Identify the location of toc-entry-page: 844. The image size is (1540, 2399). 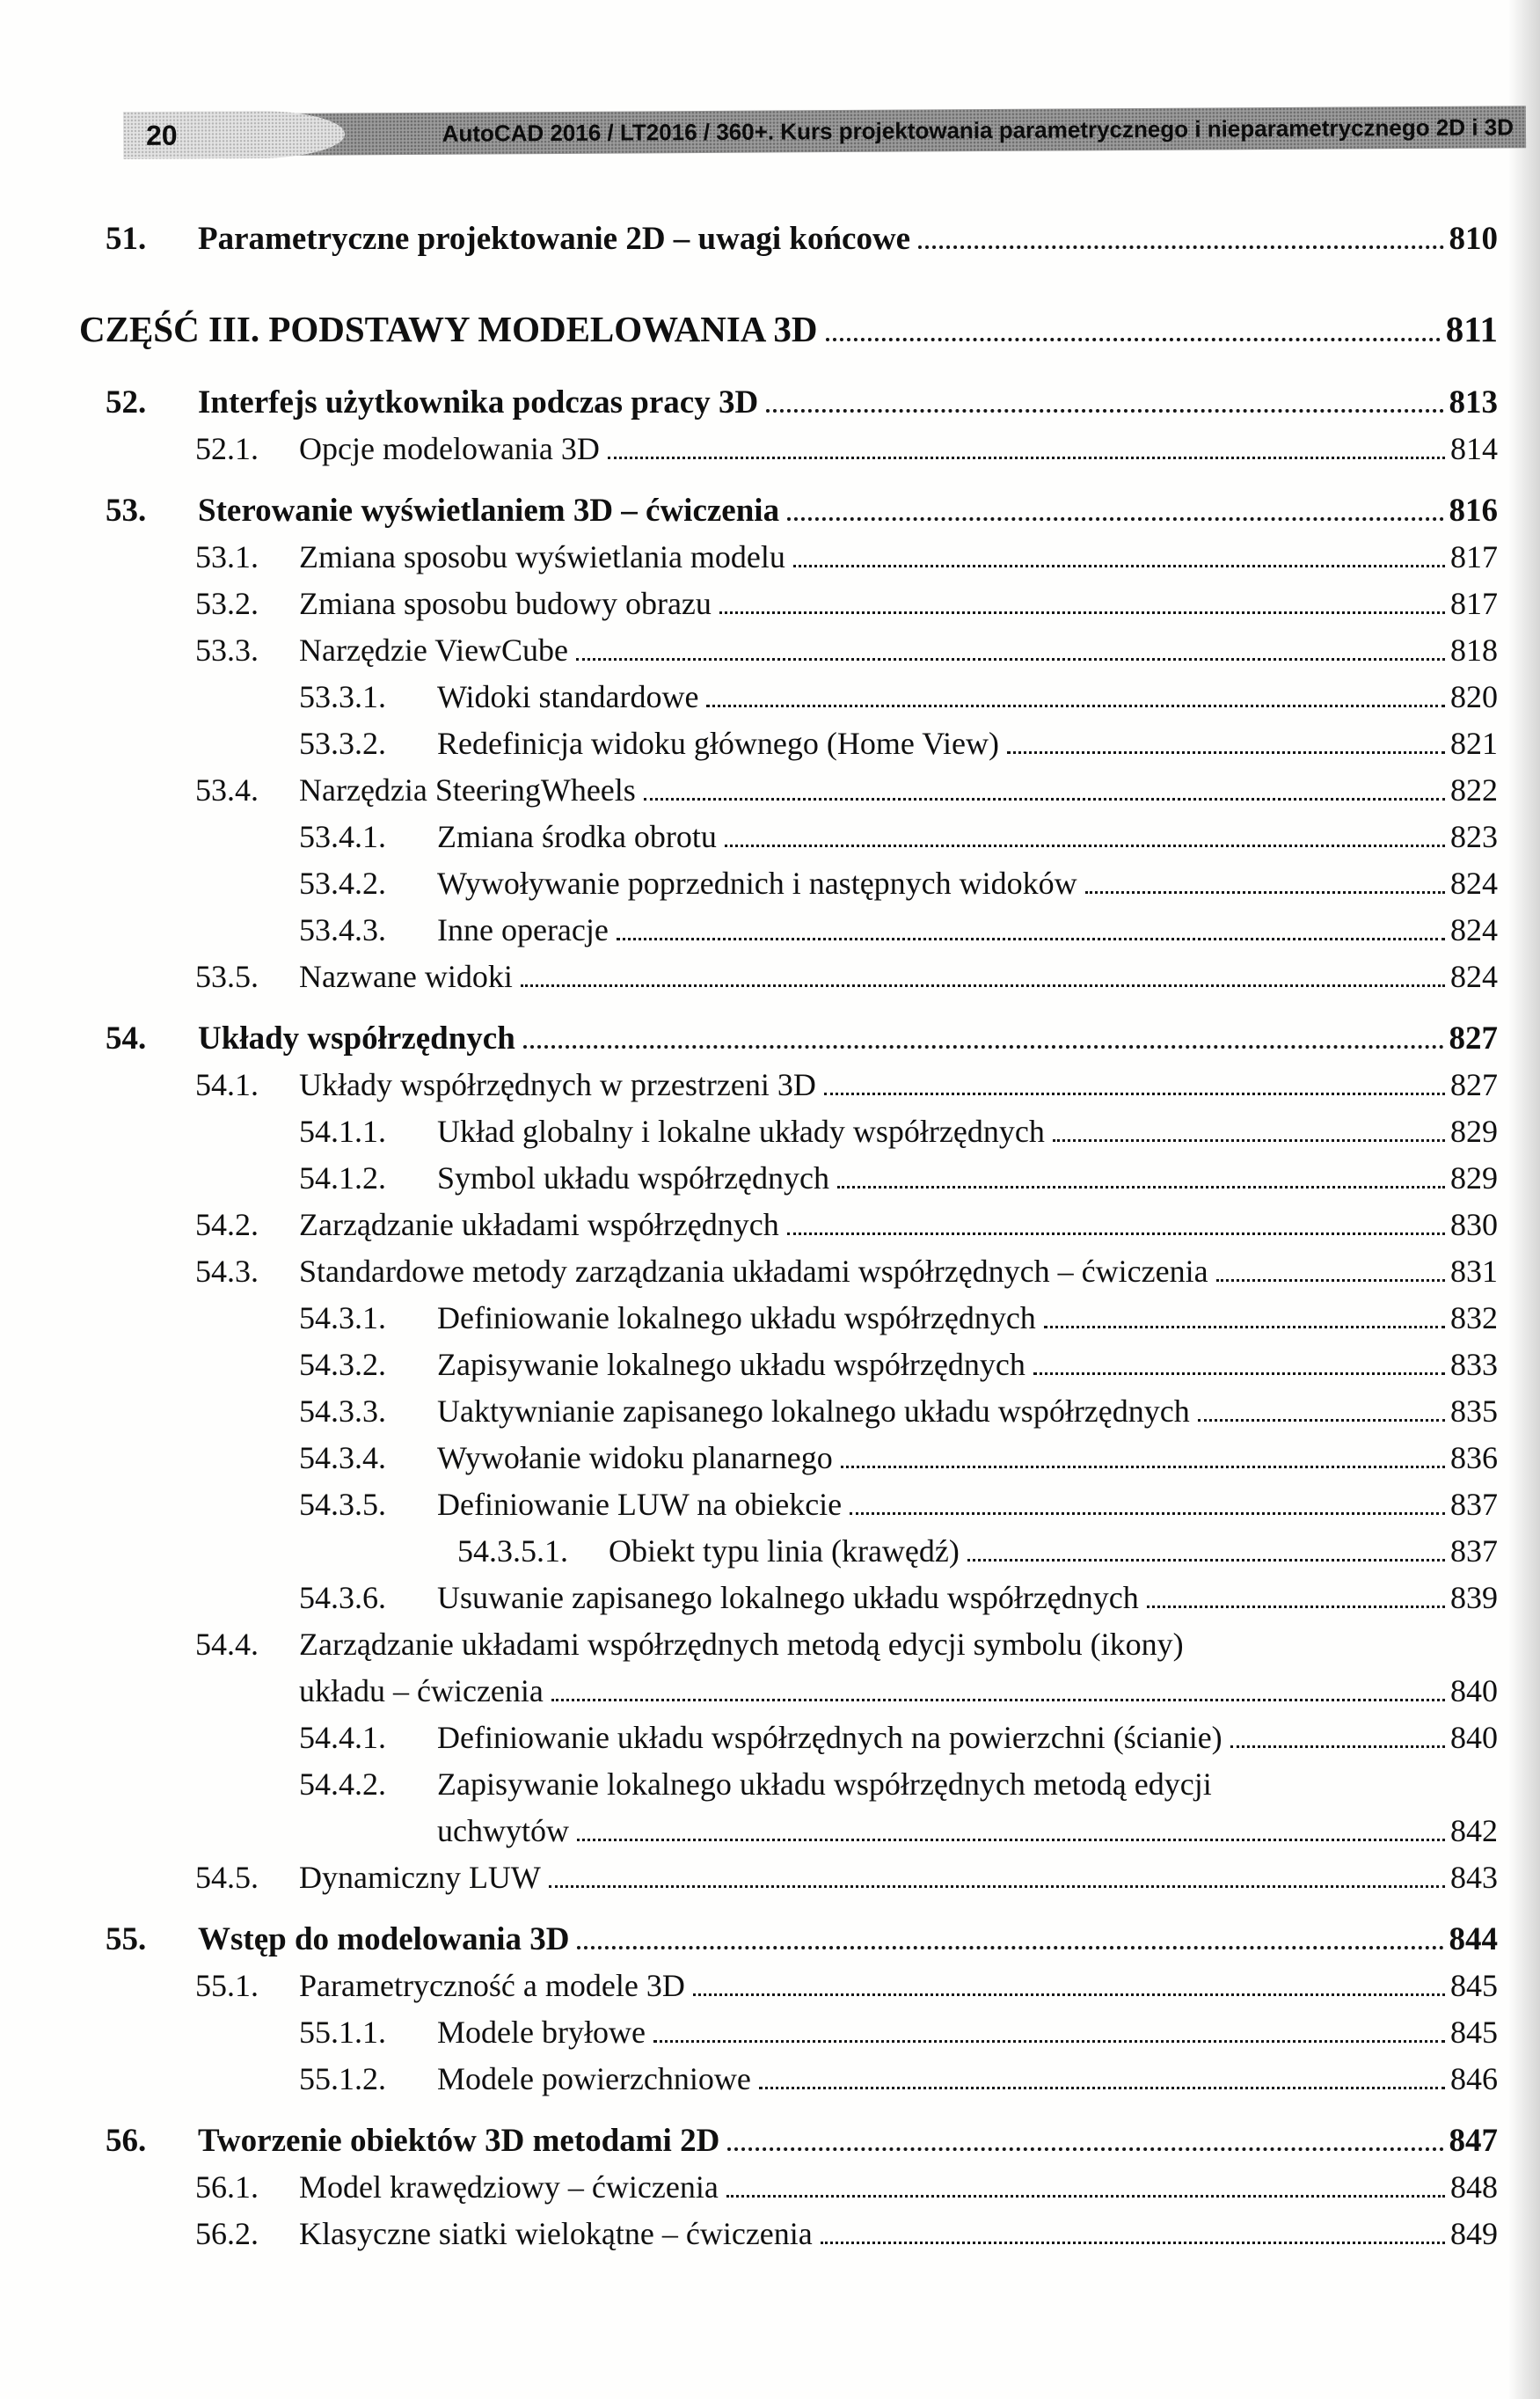
(1474, 1939).